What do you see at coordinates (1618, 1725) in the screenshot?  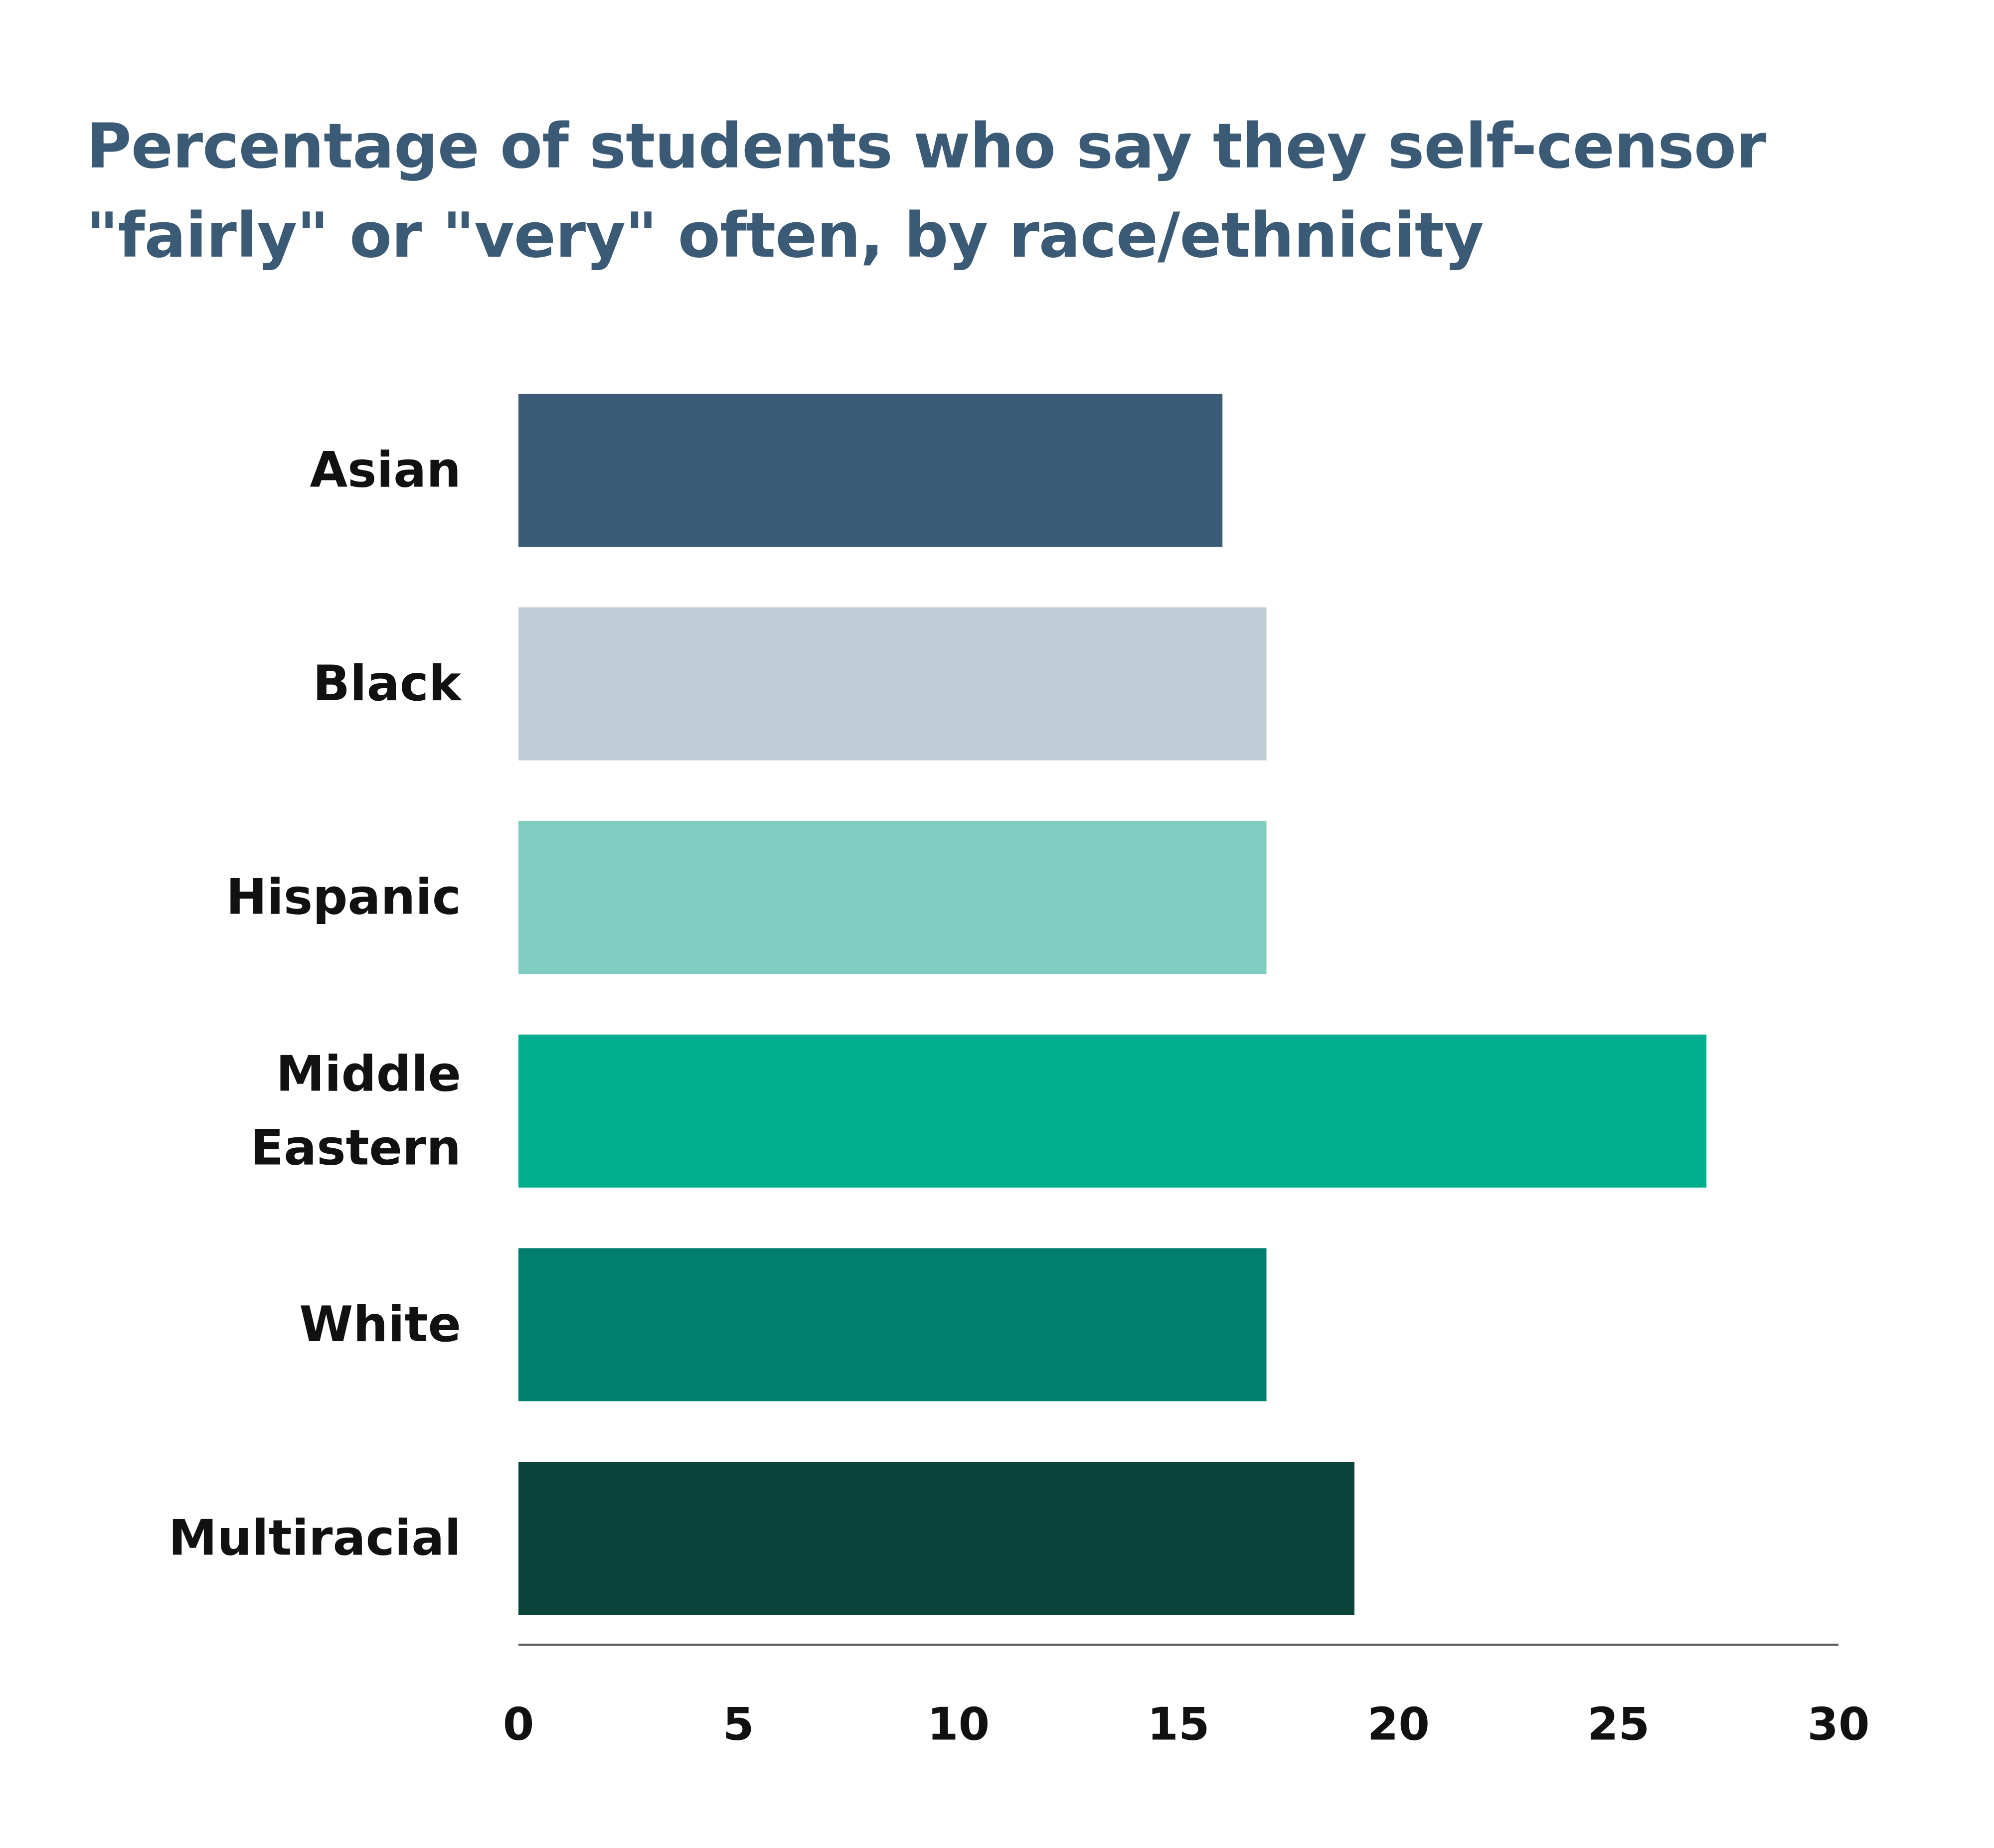 I see `x-tick-label: 25` at bounding box center [1618, 1725].